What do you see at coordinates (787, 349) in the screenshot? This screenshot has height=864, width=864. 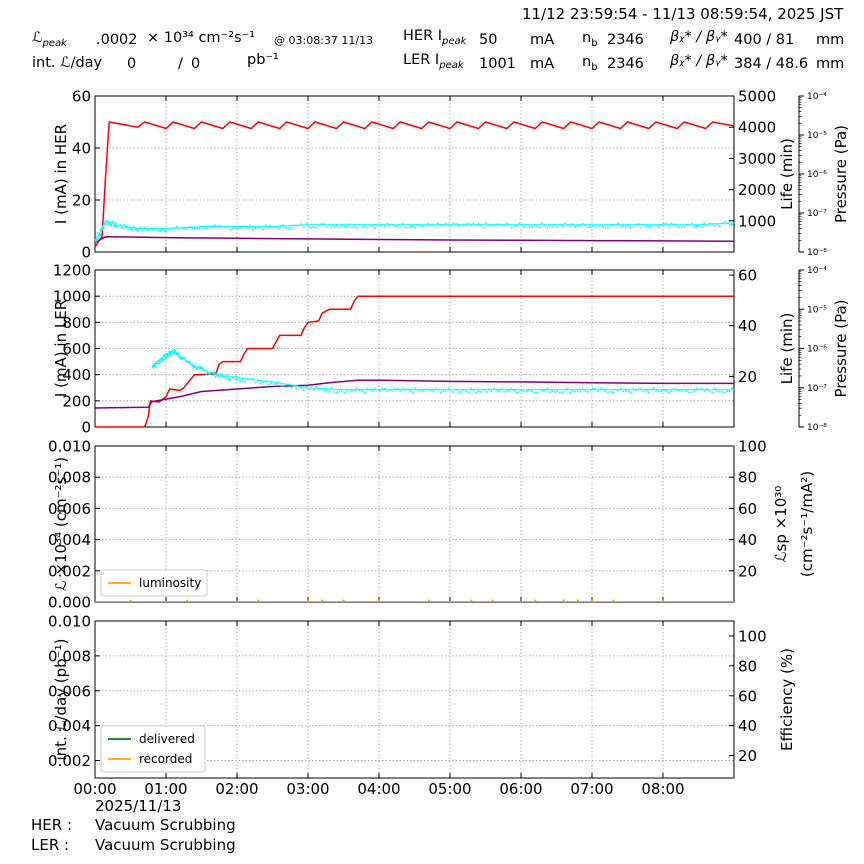 I see `y2-axis-label: Life (min)` at bounding box center [787, 349].